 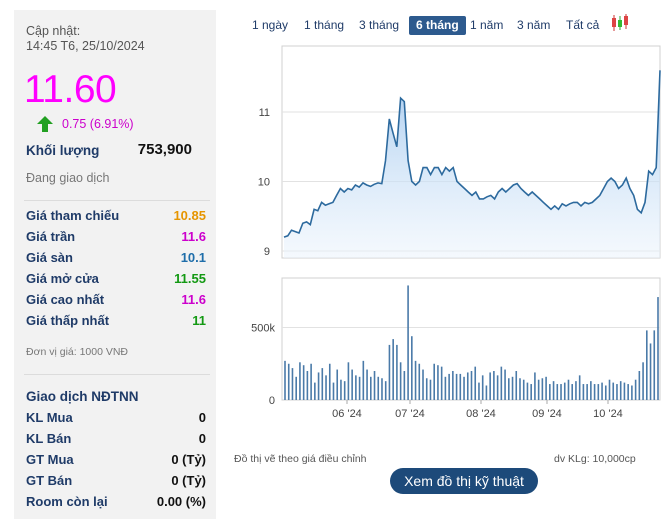 I want to click on price-row-label: Giá mở cửa, so click(x=62, y=278).